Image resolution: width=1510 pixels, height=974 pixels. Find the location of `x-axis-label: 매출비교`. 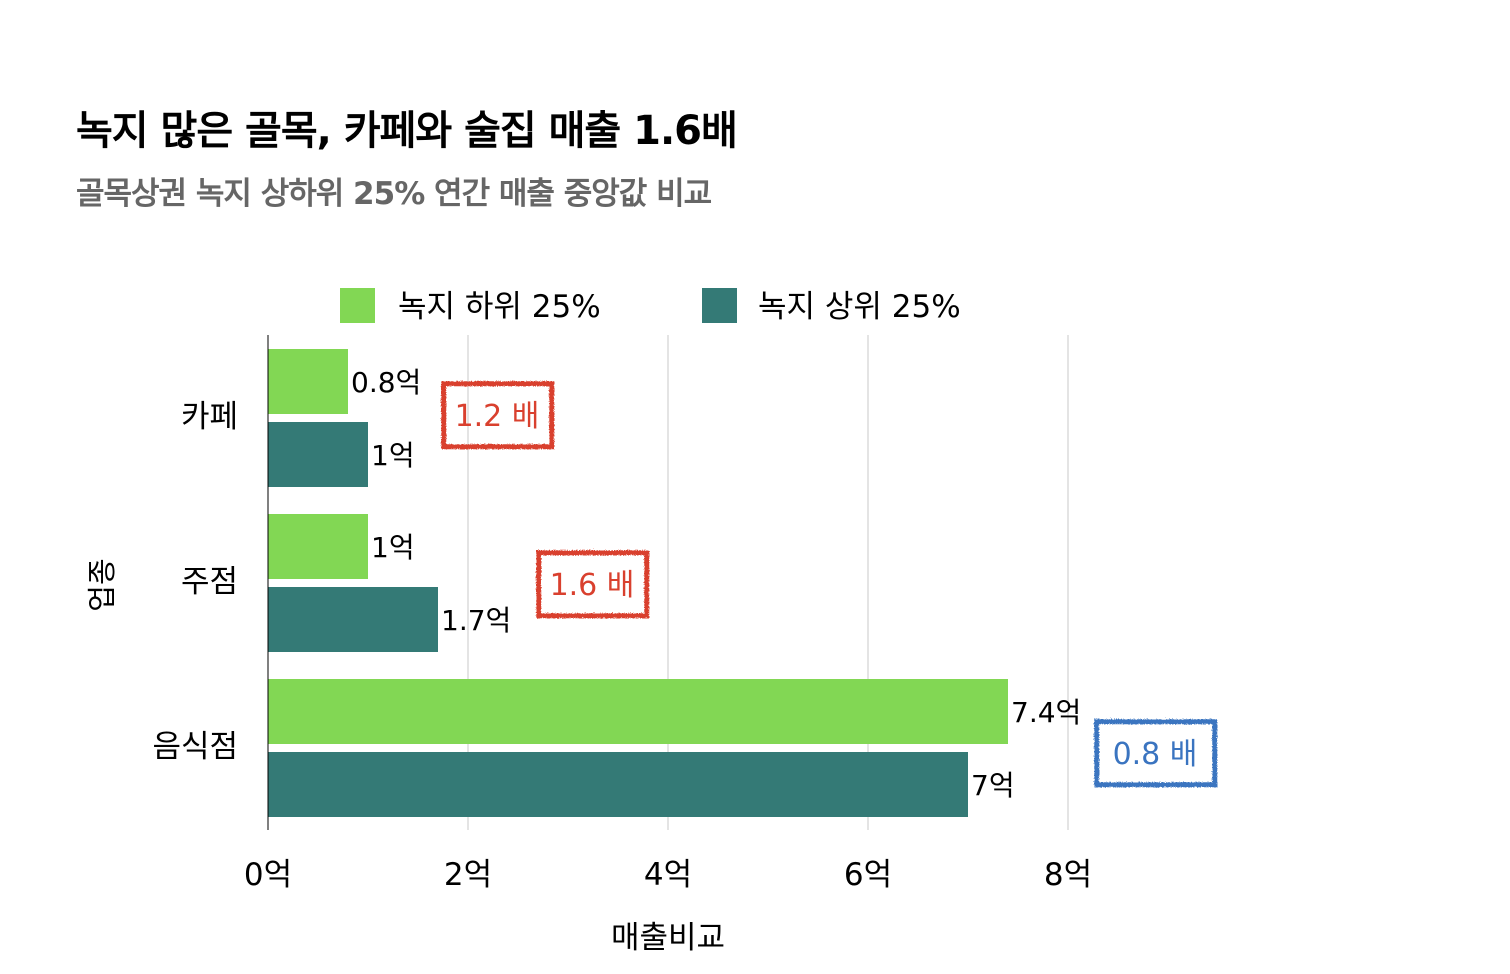

x-axis-label: 매출비교 is located at coordinates (668, 938).